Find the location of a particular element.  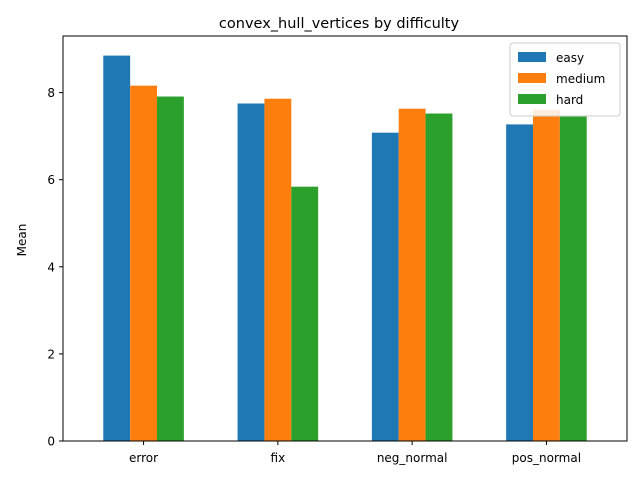

y-axis-label: Mean is located at coordinates (22, 240).